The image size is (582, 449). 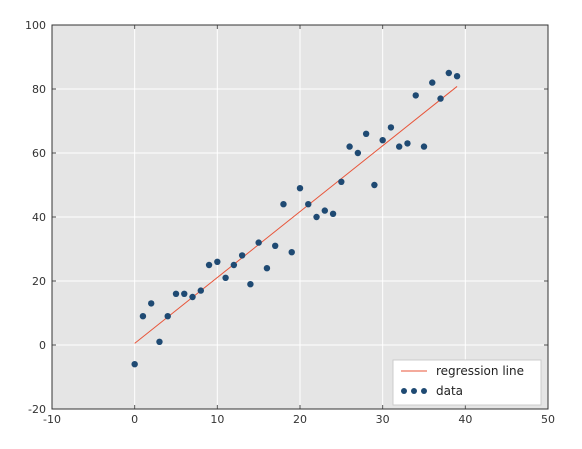 I want to click on y-tick-label: -20, so click(x=37, y=409).